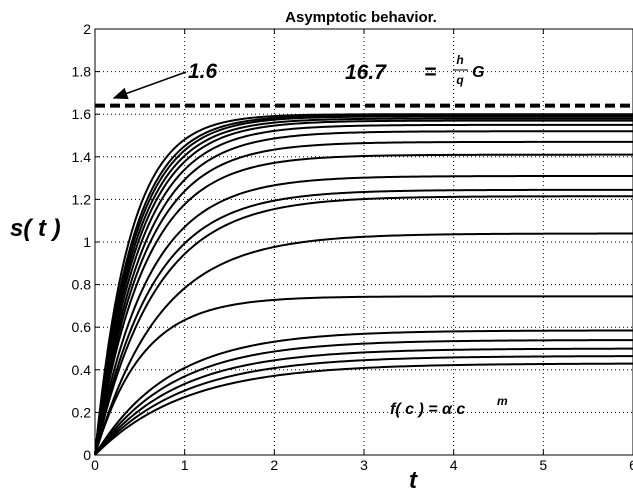 The image size is (633, 494). Describe the element at coordinates (87, 242) in the screenshot. I see `y-tick-label: 1` at that location.